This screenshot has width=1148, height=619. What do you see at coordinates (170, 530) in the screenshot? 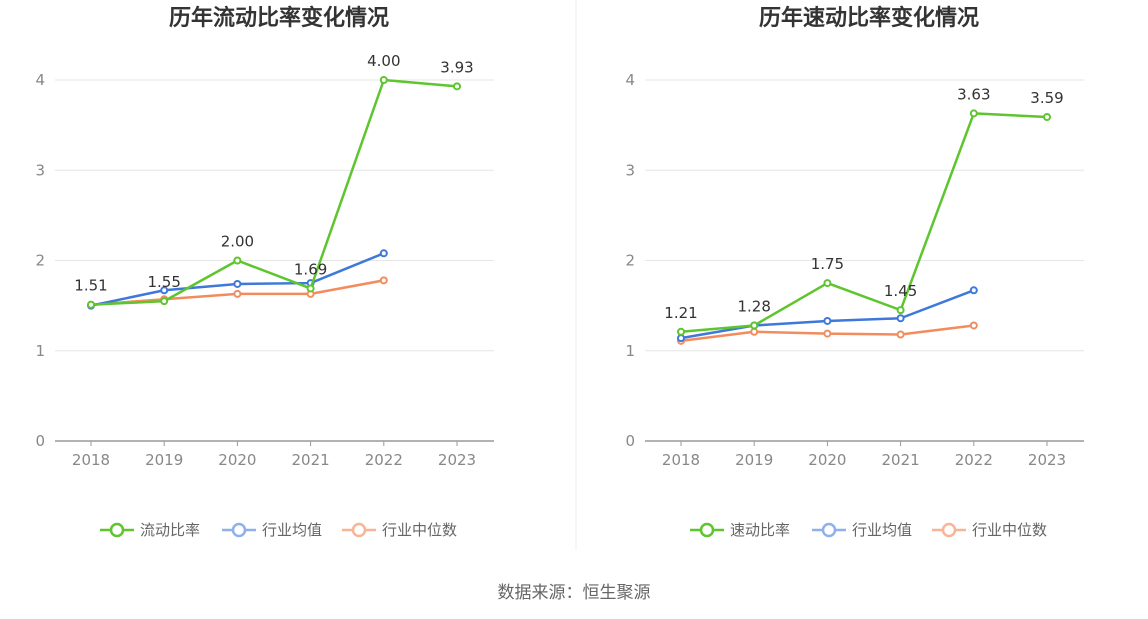
I see `legend-label: 流动比率` at bounding box center [170, 530].